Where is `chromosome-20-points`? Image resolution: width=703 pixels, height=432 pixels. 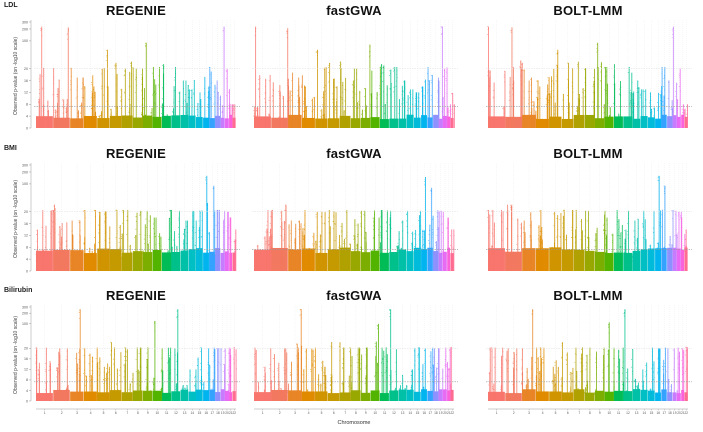 chromosome-20-points is located at coordinates (227, 98).